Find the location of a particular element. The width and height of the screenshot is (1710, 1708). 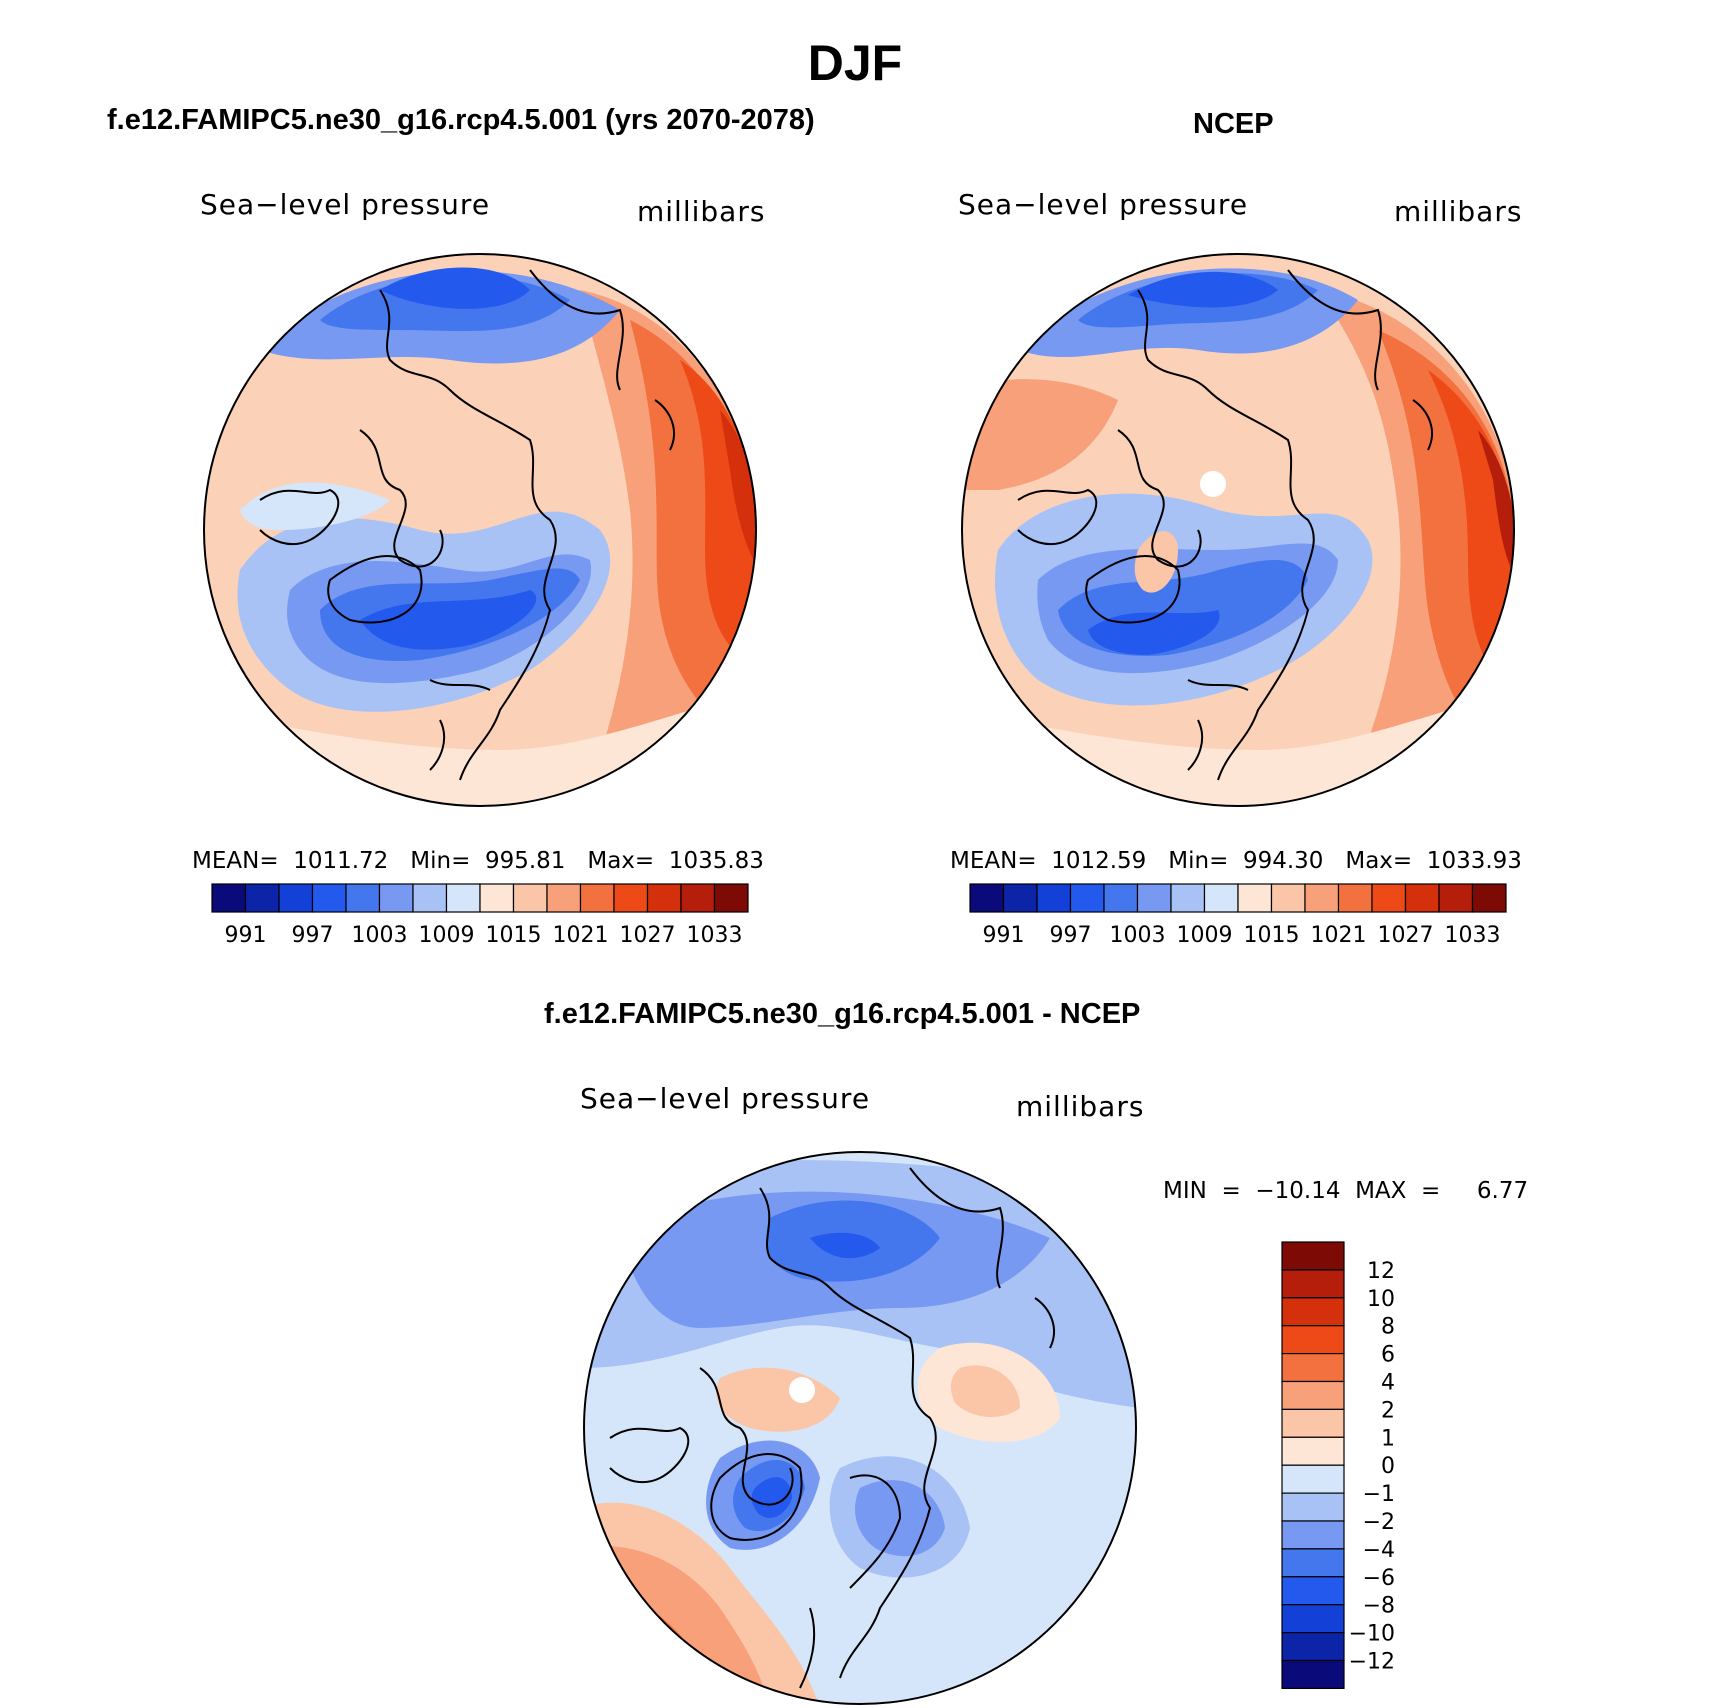

panel-2-polar-map is located at coordinates (1238, 530).